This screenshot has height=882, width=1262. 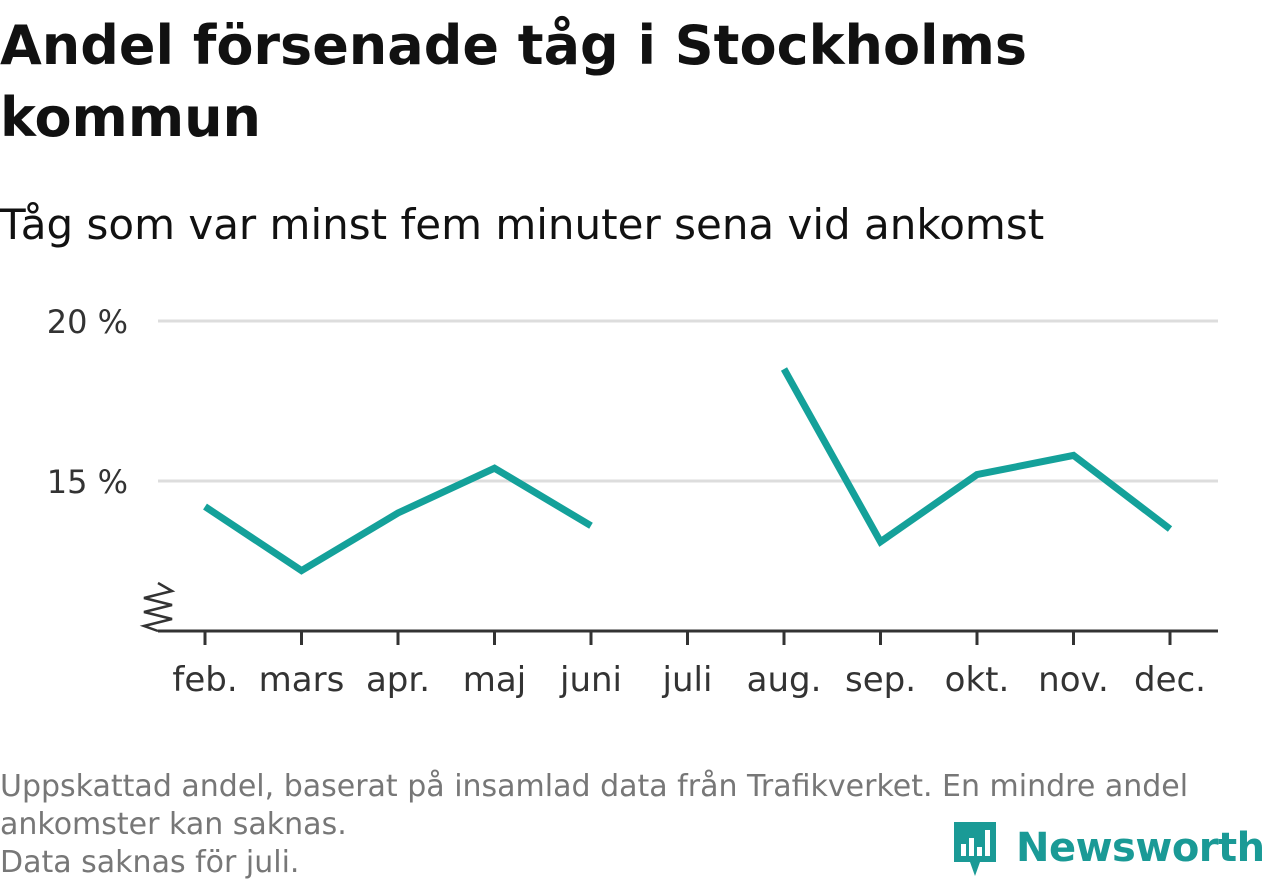 I want to click on x-tick-label: sep., so click(x=880, y=680).